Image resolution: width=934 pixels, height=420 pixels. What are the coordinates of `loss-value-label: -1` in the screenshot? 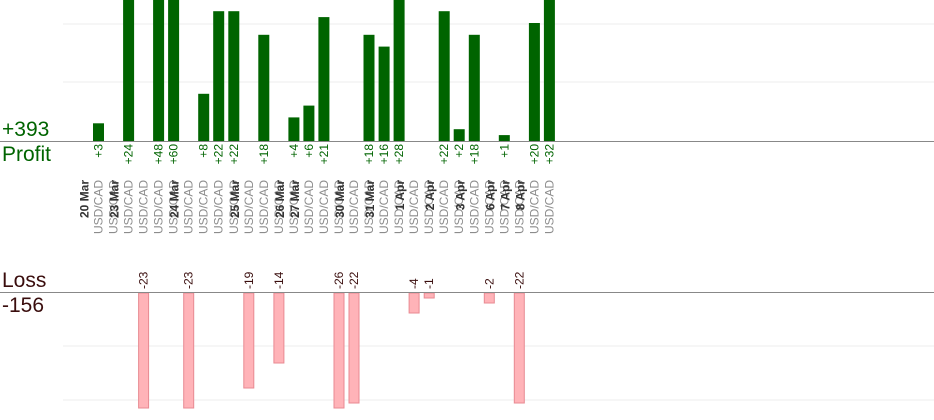 It's located at (429, 283).